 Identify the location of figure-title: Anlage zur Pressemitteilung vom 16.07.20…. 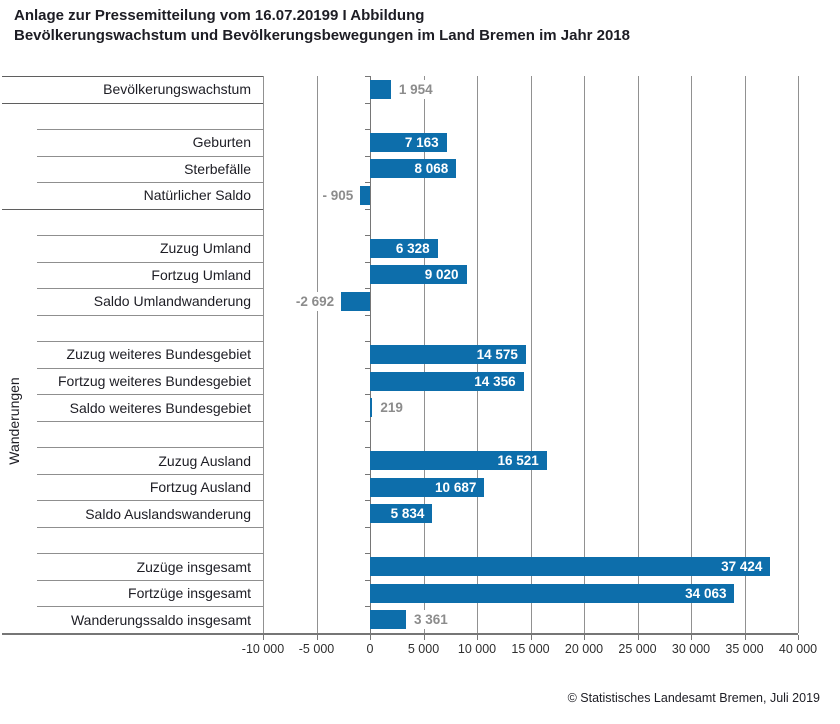
(322, 25).